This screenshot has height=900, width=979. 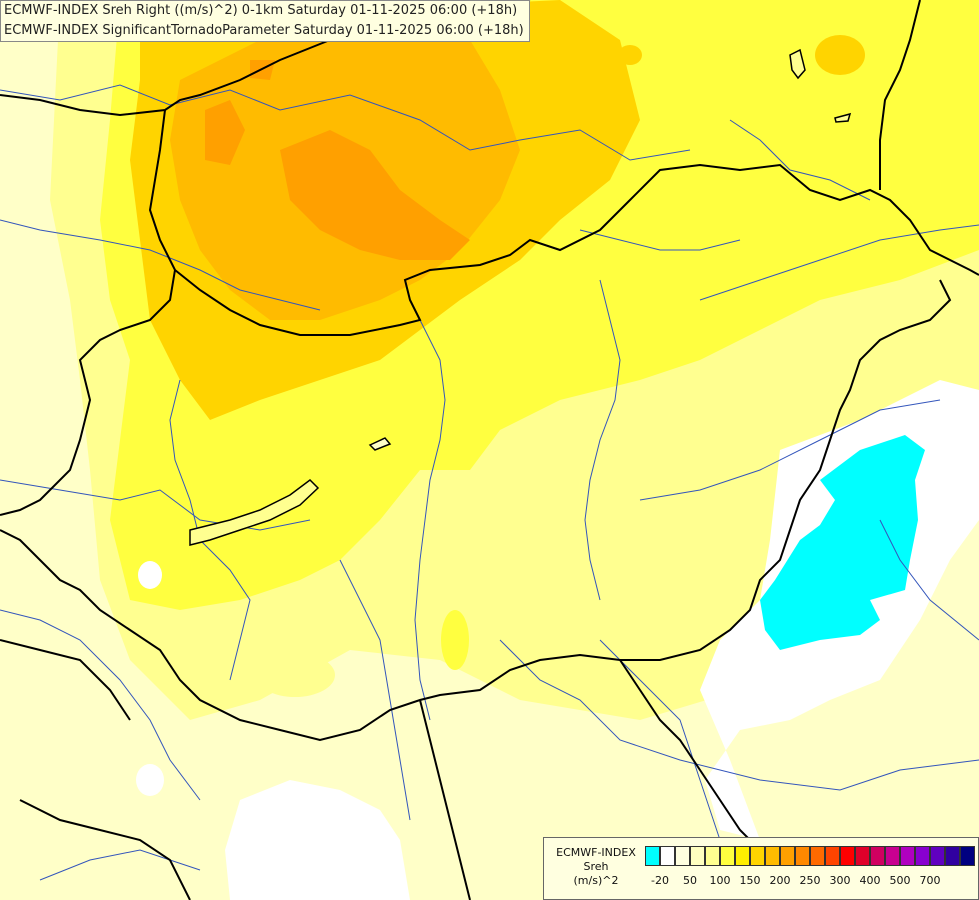 What do you see at coordinates (930, 880) in the screenshot?
I see `legend-label: 700` at bounding box center [930, 880].